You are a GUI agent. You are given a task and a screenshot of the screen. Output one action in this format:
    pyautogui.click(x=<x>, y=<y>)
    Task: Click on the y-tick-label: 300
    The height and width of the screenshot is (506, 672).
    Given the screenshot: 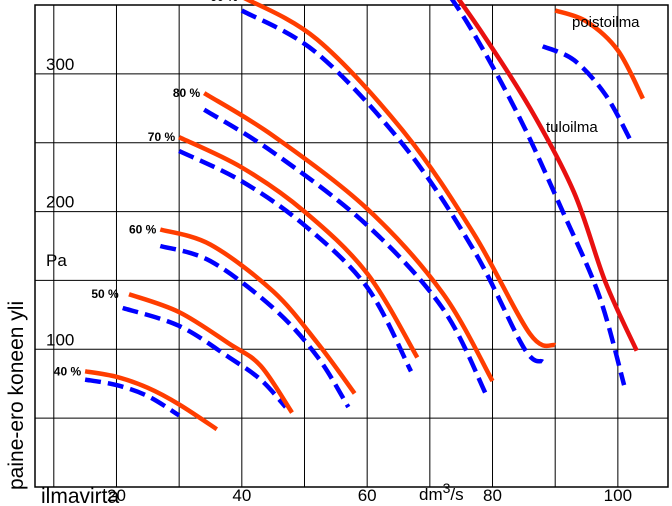 What is the action you would take?
    pyautogui.click(x=60, y=64)
    